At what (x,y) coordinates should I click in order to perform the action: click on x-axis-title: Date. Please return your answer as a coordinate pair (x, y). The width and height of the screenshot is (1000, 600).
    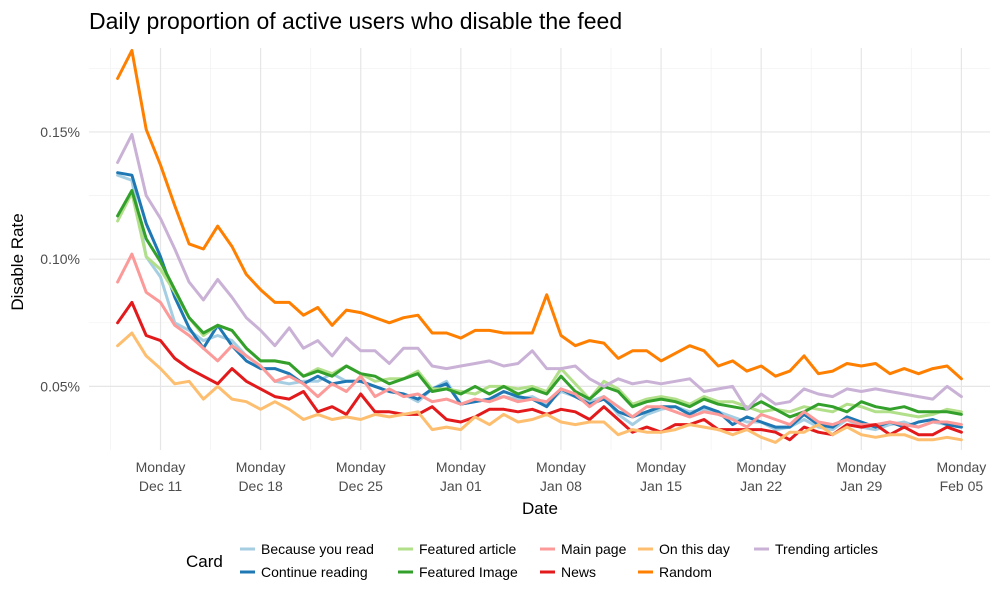
    Looking at the image, I should click on (540, 508).